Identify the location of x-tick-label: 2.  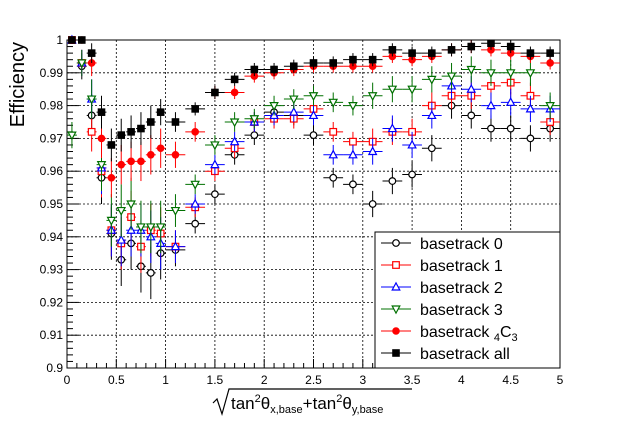
(264, 380).